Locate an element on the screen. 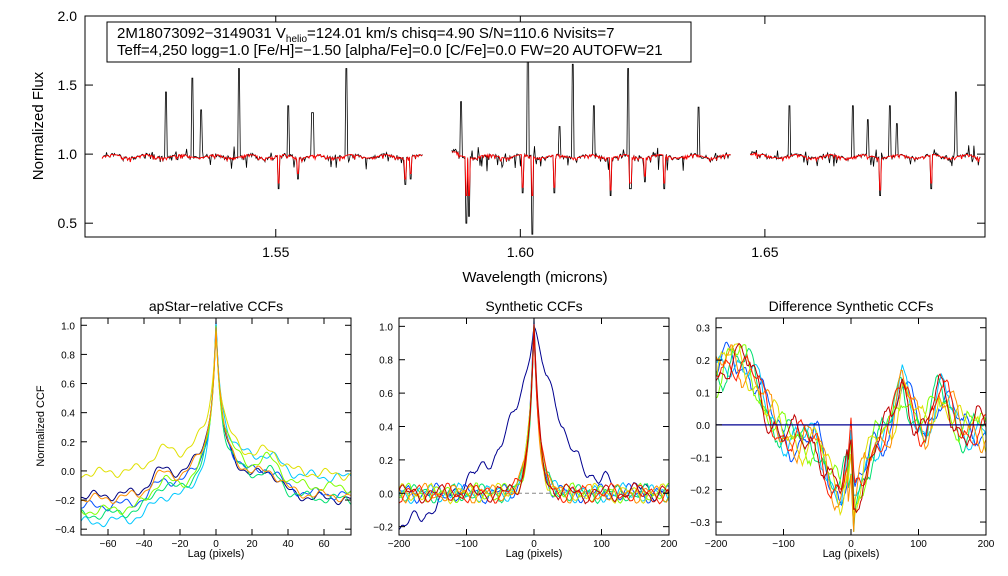 The height and width of the screenshot is (576, 1008). x-tick-label: −60 is located at coordinates (108, 544).